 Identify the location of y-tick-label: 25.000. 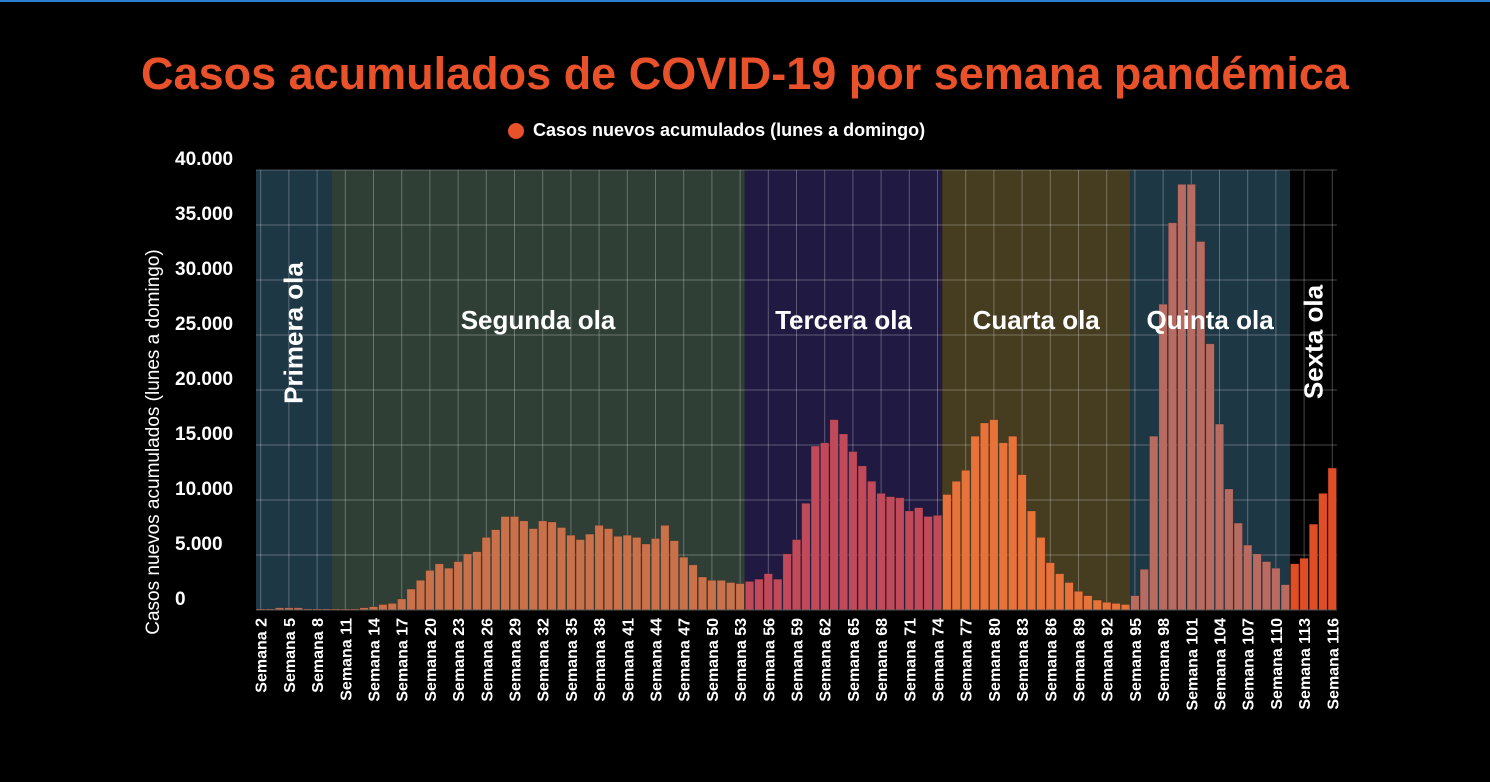
(204, 324).